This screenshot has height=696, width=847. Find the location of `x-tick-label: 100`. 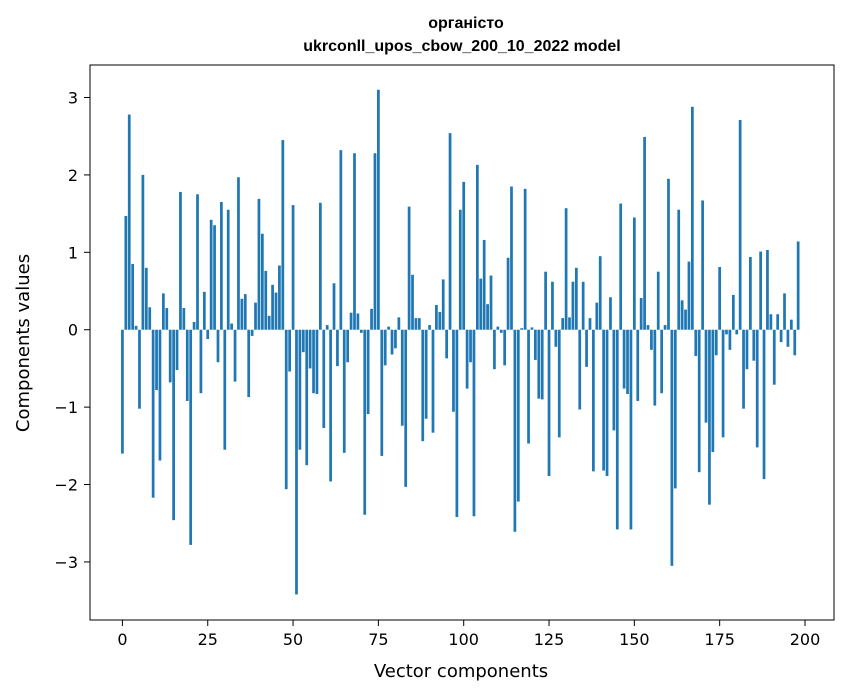

x-tick-label: 100 is located at coordinates (463, 639).